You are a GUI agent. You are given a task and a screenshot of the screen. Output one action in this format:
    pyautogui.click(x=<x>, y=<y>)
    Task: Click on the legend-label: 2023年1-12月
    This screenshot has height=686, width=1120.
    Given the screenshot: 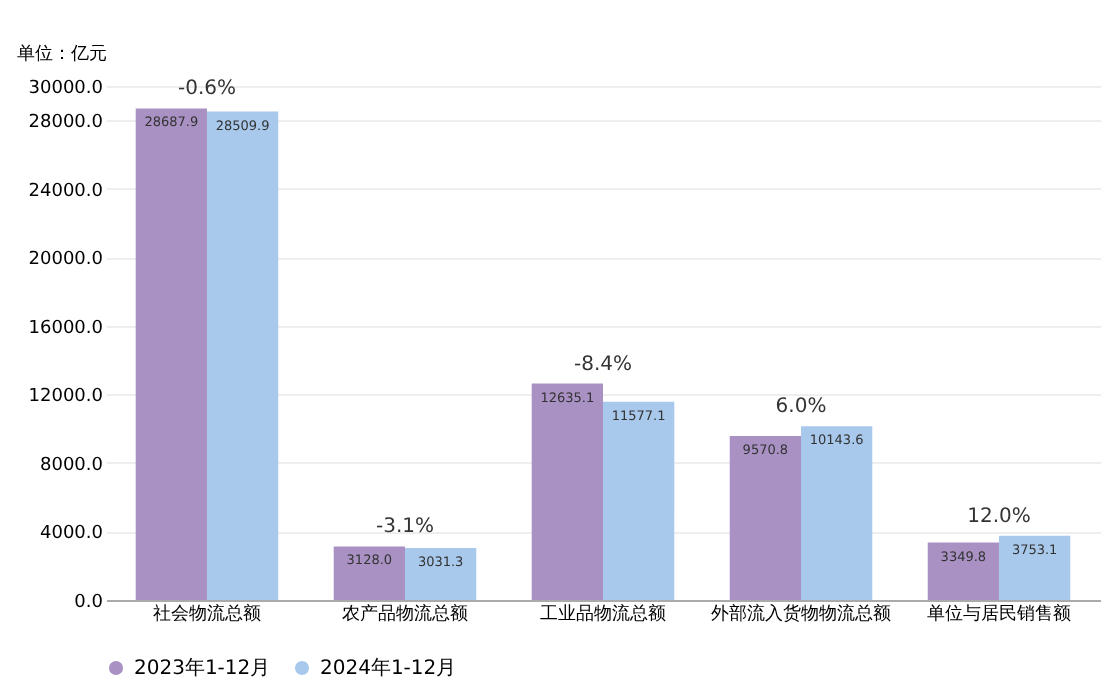 What is the action you would take?
    pyautogui.click(x=202, y=668)
    